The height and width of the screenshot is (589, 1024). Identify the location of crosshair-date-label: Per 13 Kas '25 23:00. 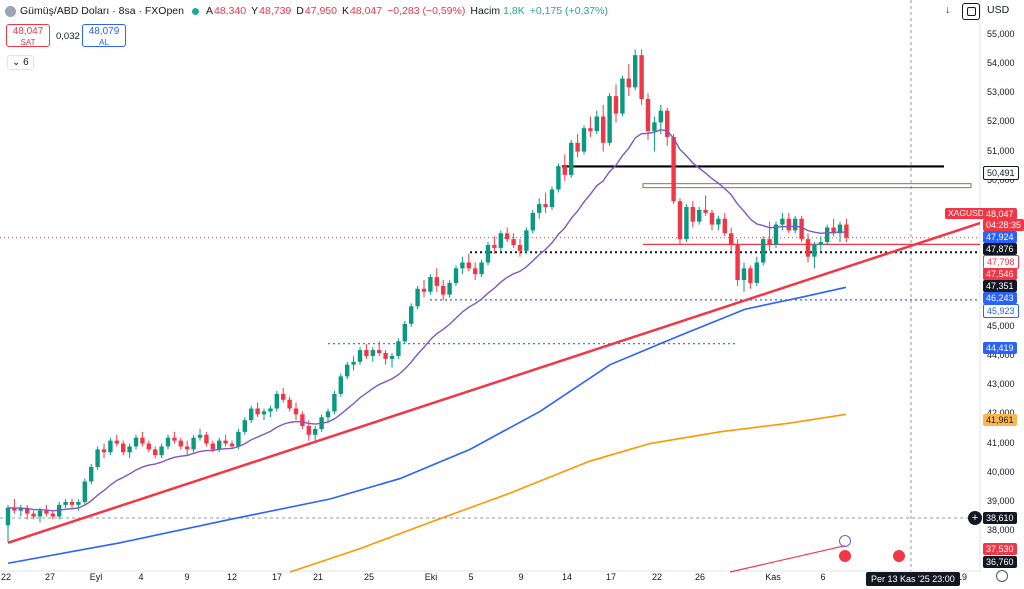
(913, 579).